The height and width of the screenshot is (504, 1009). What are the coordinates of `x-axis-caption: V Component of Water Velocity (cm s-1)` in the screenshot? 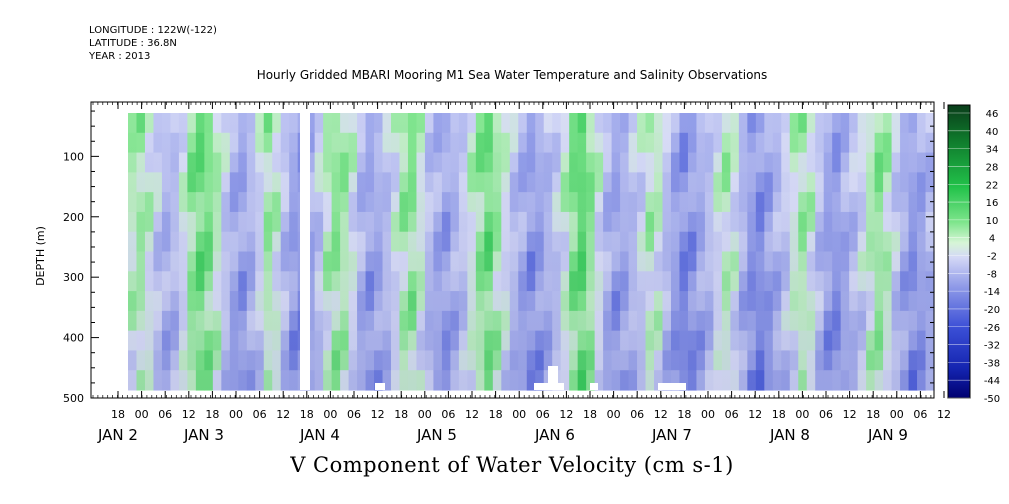 It's located at (512, 465).